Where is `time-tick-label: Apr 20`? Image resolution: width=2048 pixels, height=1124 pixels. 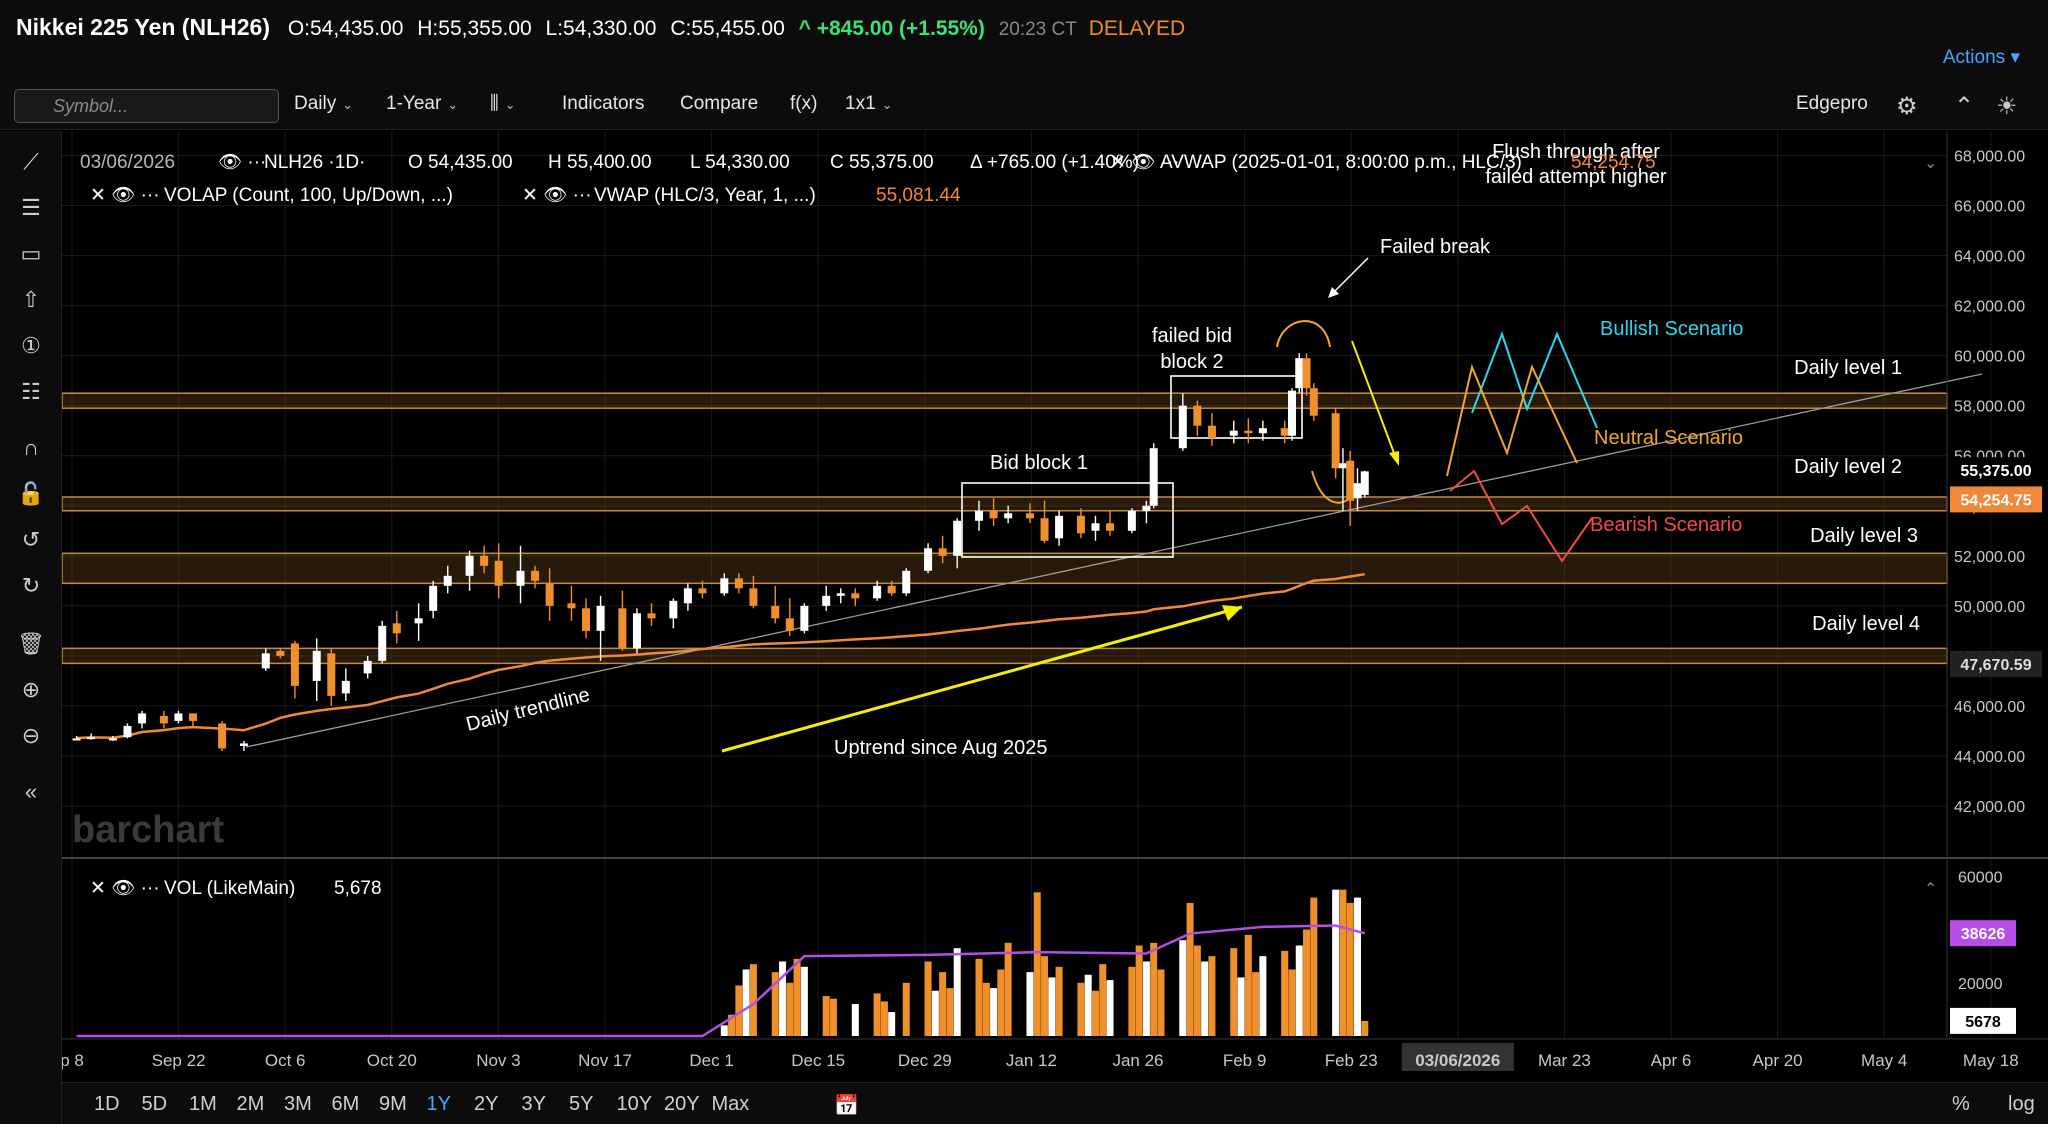 time-tick-label: Apr 20 is located at coordinates (1778, 1060).